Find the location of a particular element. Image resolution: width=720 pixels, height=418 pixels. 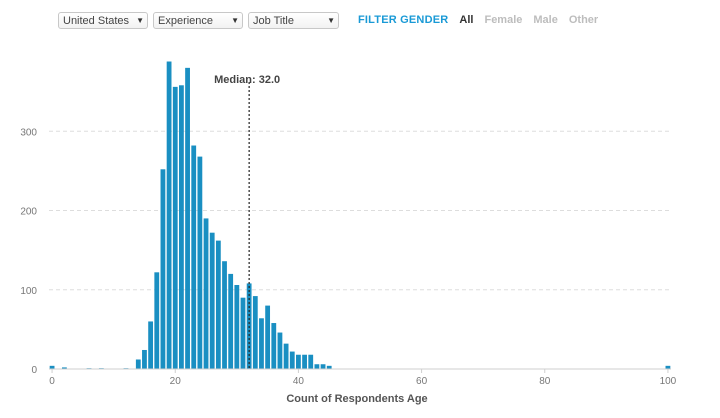

gender-option-female: Female is located at coordinates (503, 20).